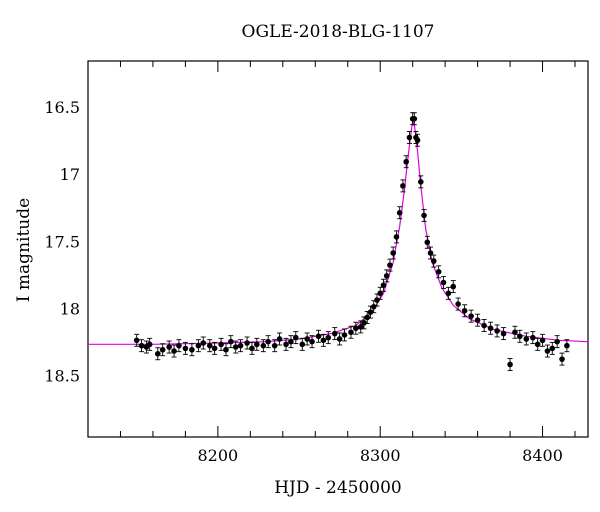 The width and height of the screenshot is (600, 512). Describe the element at coordinates (542, 455) in the screenshot. I see `x-tick-label: 8400` at that location.